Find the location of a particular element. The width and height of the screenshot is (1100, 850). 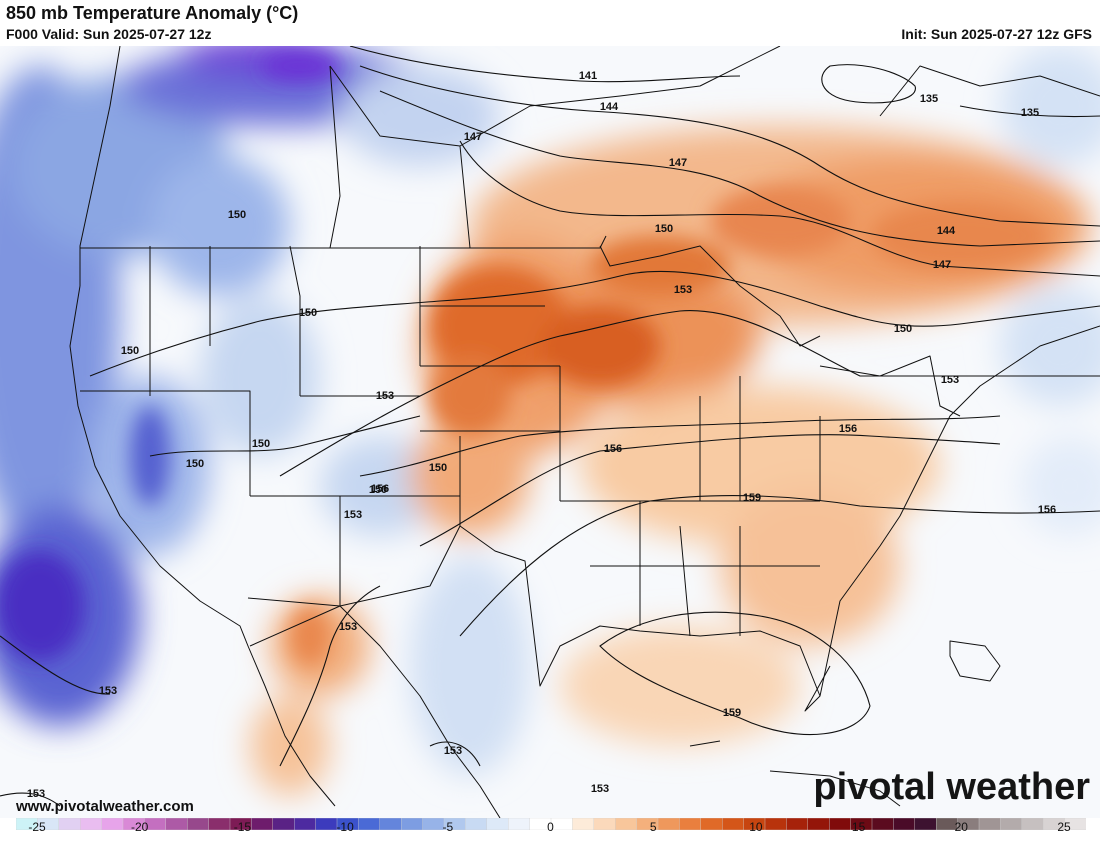

contour-label: 141 is located at coordinates (588, 76).